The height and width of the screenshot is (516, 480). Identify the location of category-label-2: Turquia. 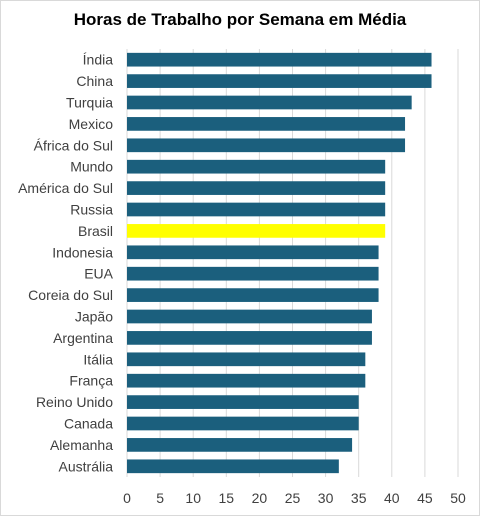
(89, 103).